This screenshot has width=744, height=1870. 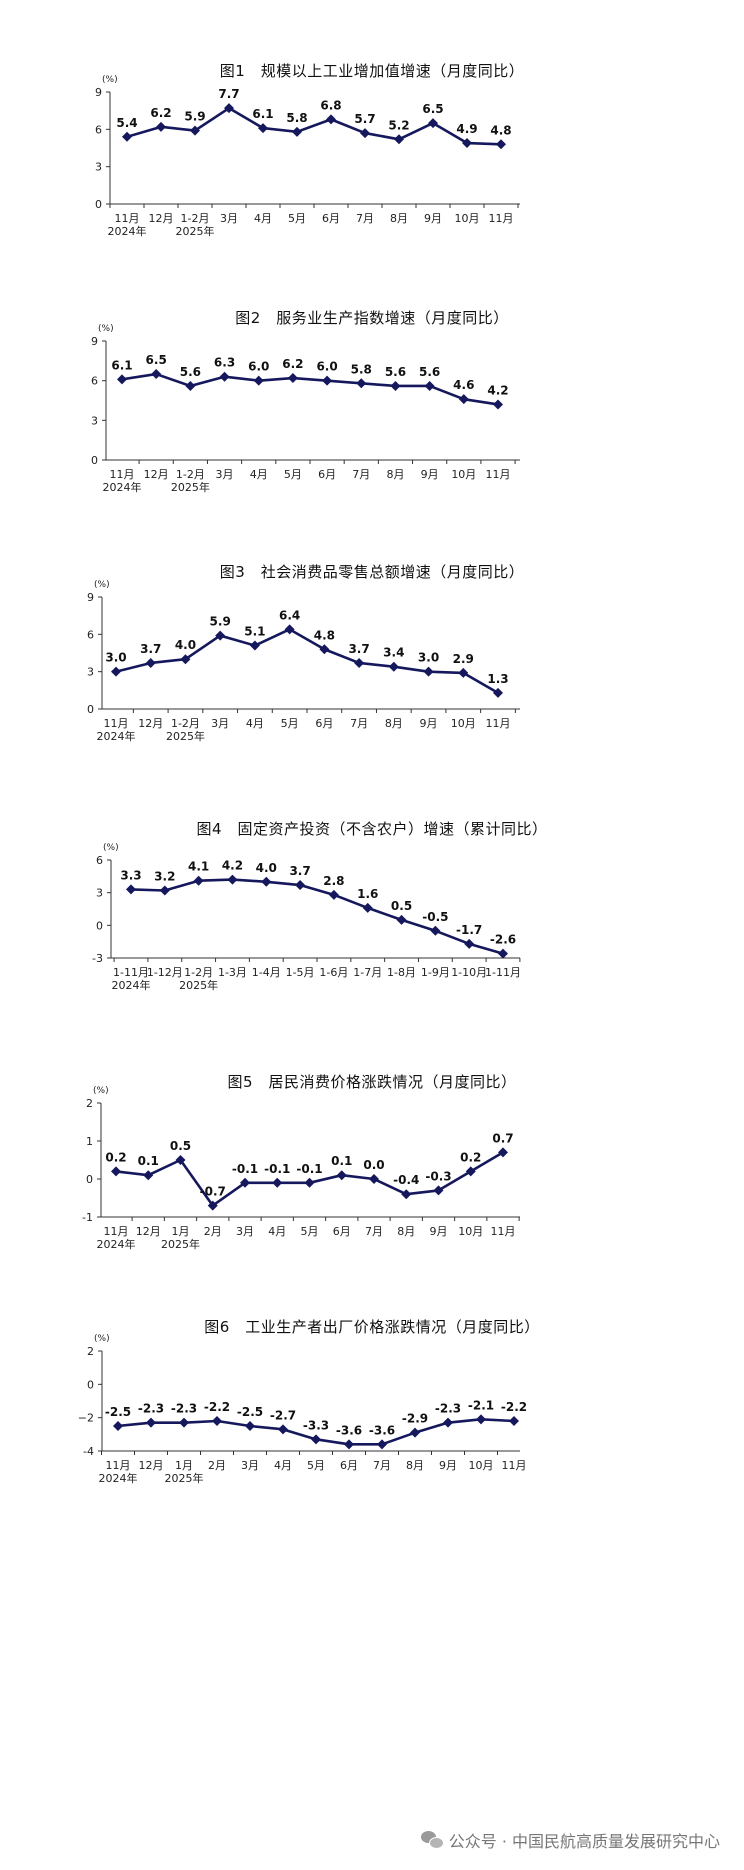 I want to click on footer-text: 公众号 · 中国民航高质量发展研究中心, so click(x=584, y=1841).